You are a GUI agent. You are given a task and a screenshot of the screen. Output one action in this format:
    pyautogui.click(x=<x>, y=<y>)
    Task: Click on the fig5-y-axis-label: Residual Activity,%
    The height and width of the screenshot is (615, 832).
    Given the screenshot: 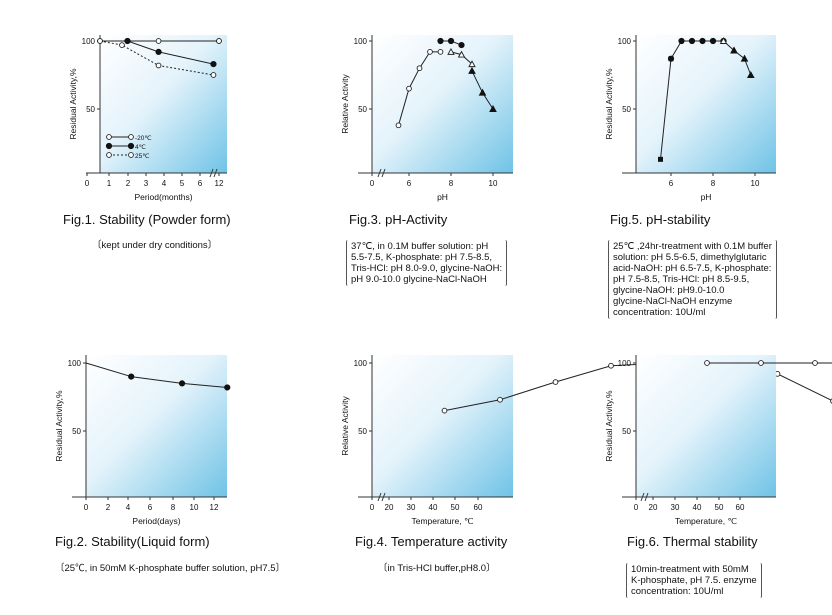 What is the action you would take?
    pyautogui.click(x=609, y=104)
    